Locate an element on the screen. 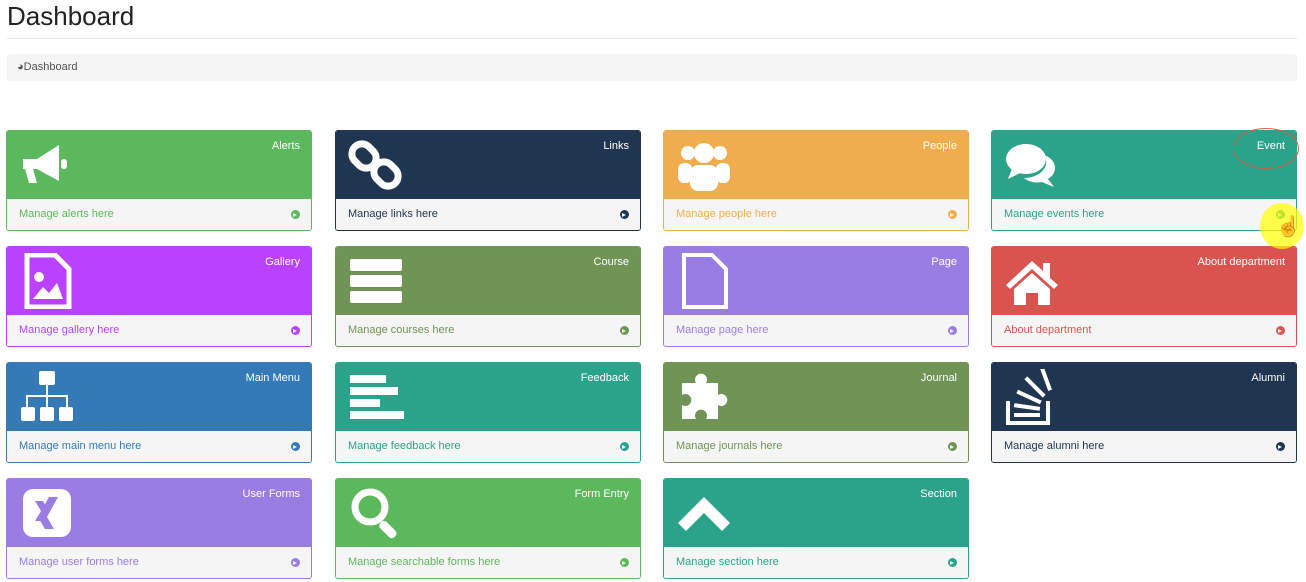  card-link-text: Manage events here is located at coordinates (1054, 214).